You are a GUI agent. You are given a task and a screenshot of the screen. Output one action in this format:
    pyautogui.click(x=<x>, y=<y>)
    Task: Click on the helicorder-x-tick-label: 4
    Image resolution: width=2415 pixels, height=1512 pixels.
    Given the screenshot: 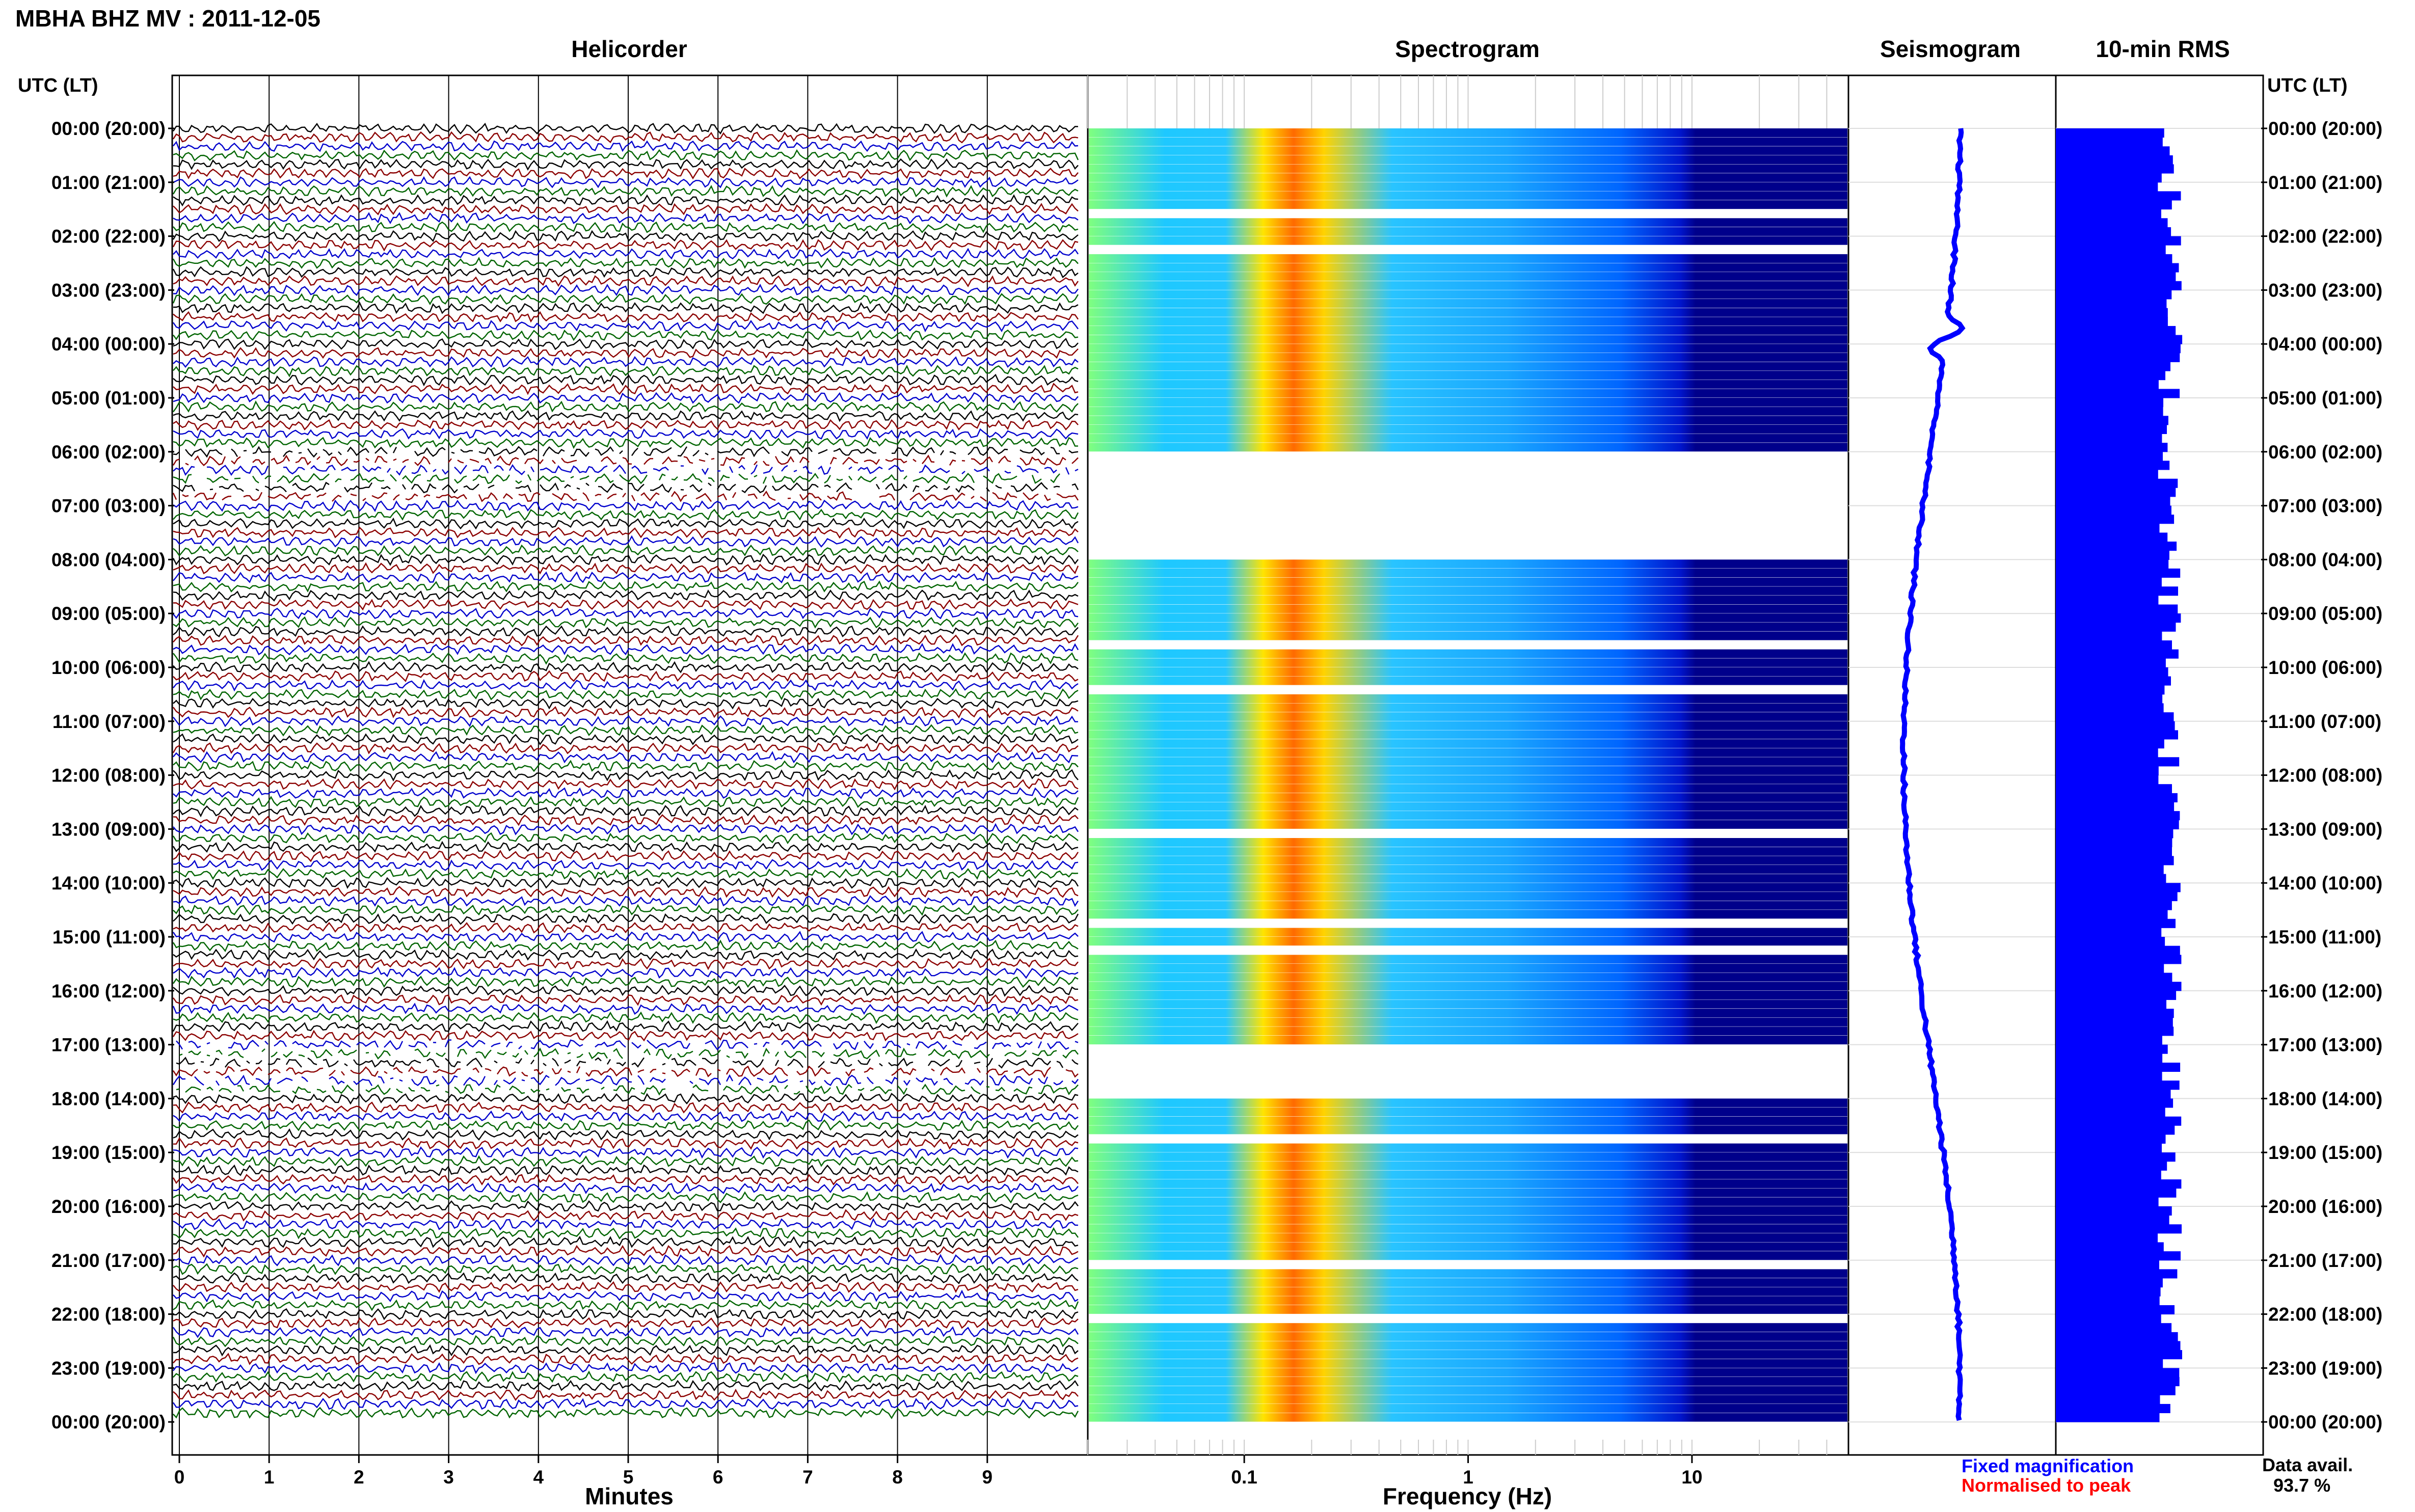 What is the action you would take?
    pyautogui.click(x=538, y=1477)
    